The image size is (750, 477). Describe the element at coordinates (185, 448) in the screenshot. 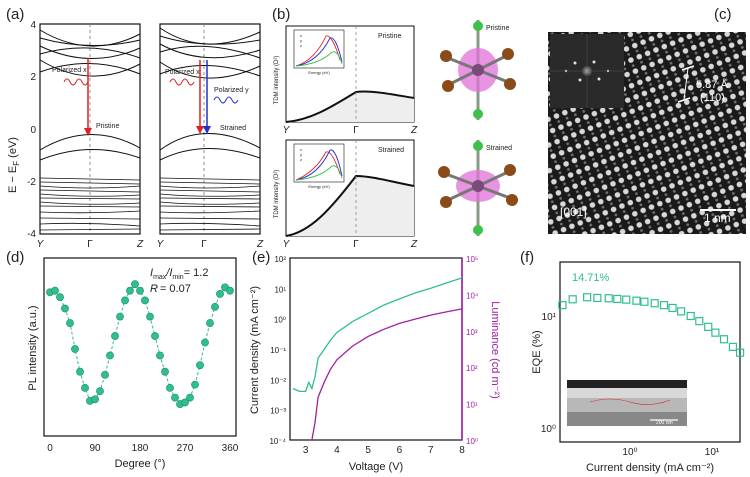

I see `d-xtick-270: 270` at that location.